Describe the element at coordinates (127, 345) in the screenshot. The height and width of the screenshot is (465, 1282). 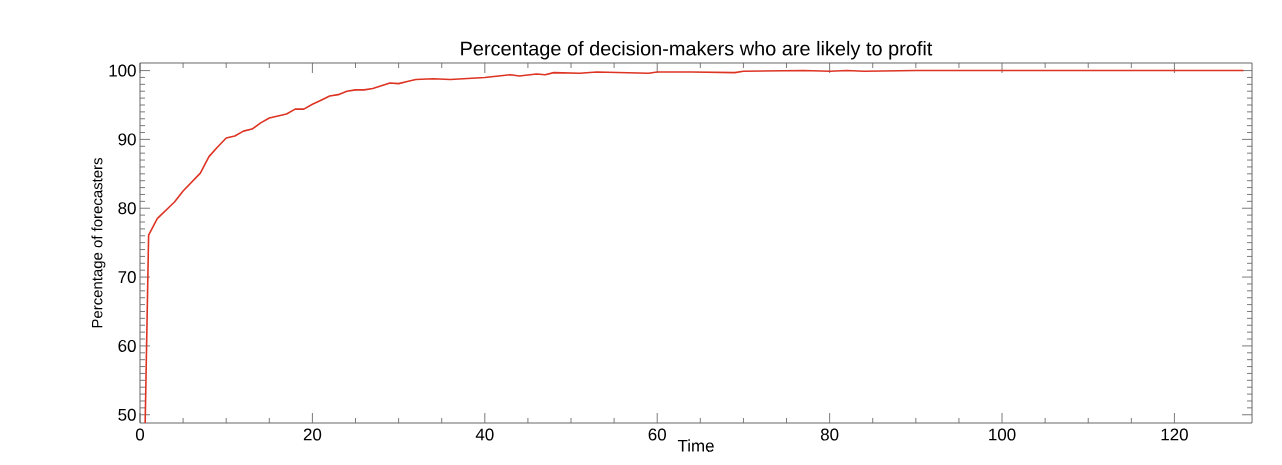
I see `y-tick-label: 60` at that location.